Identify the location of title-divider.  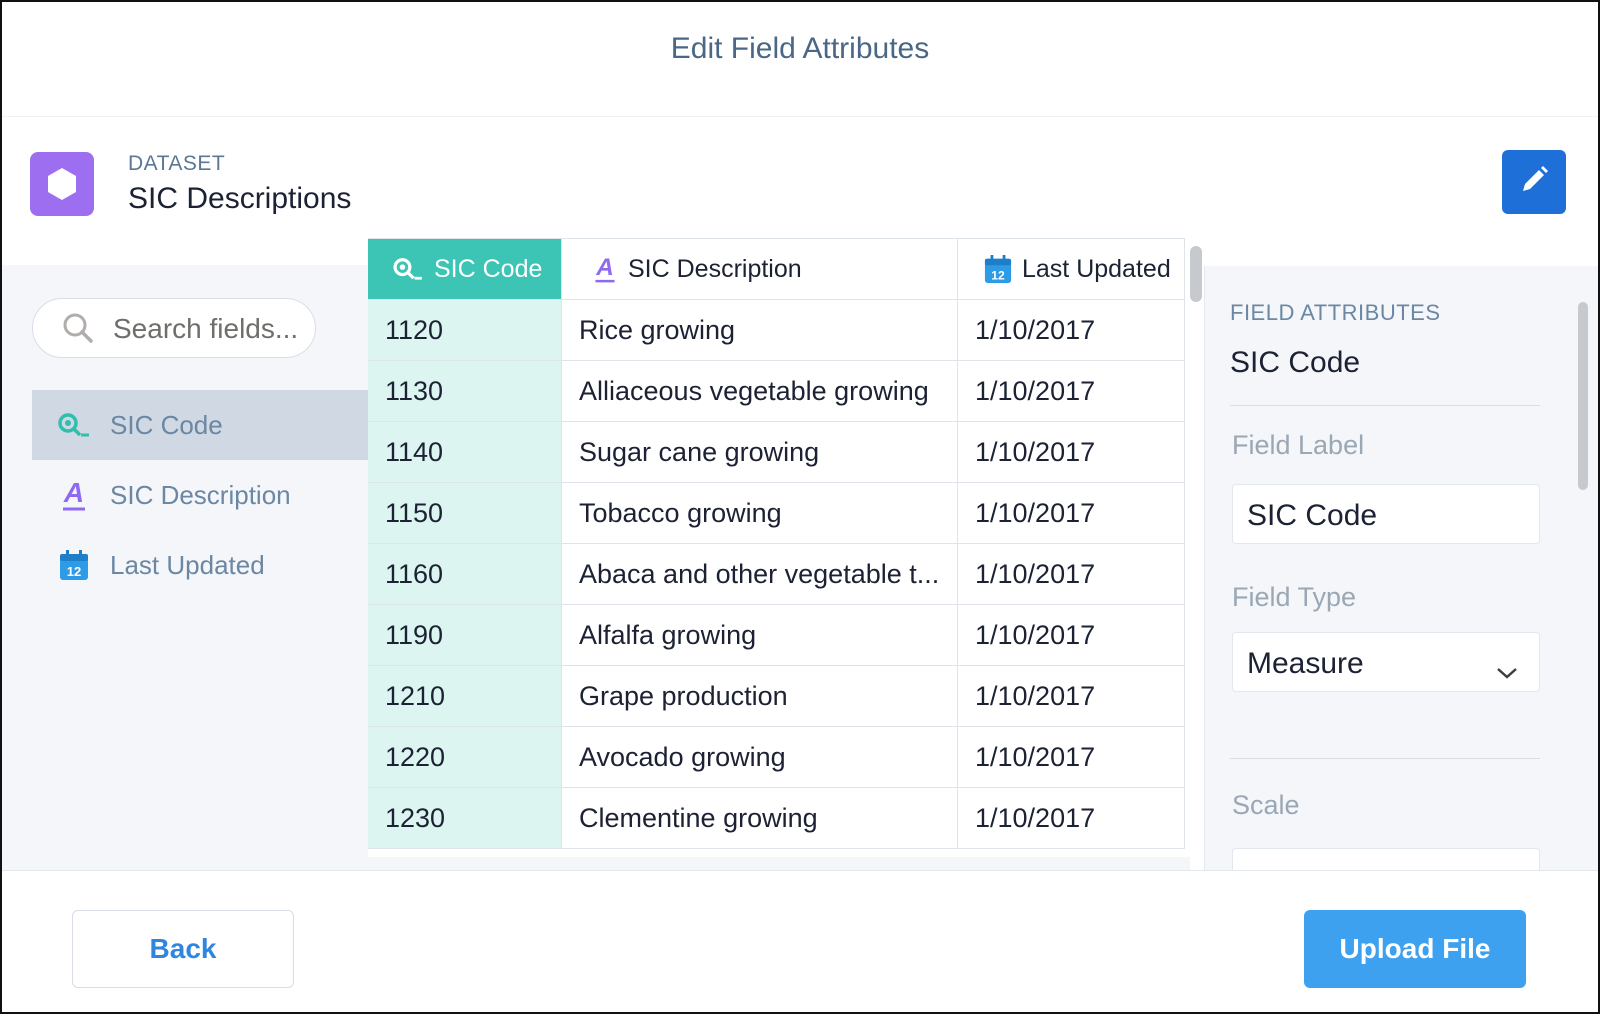
(800, 116).